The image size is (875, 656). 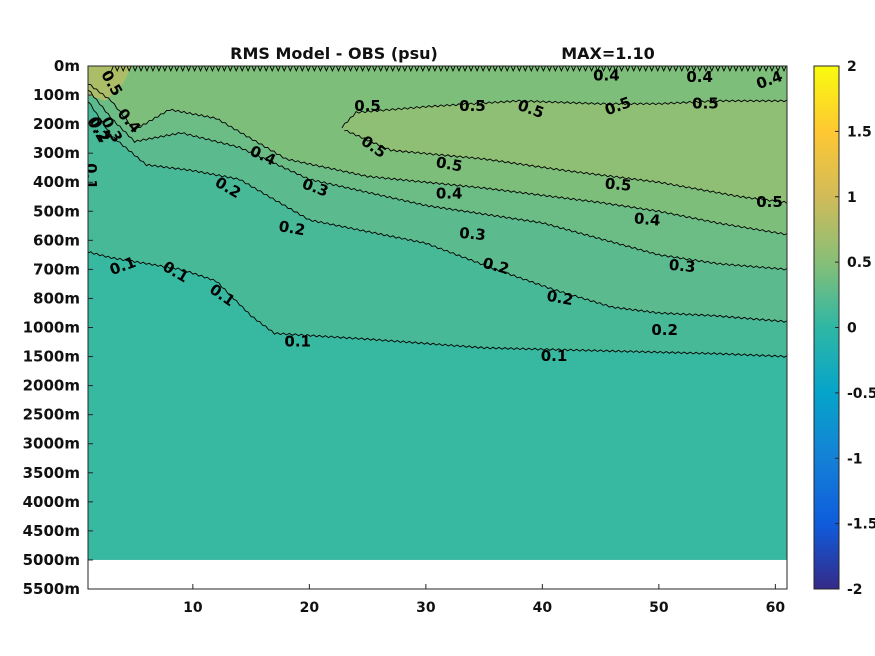 I want to click on x-tick-label: 40, so click(x=543, y=608).